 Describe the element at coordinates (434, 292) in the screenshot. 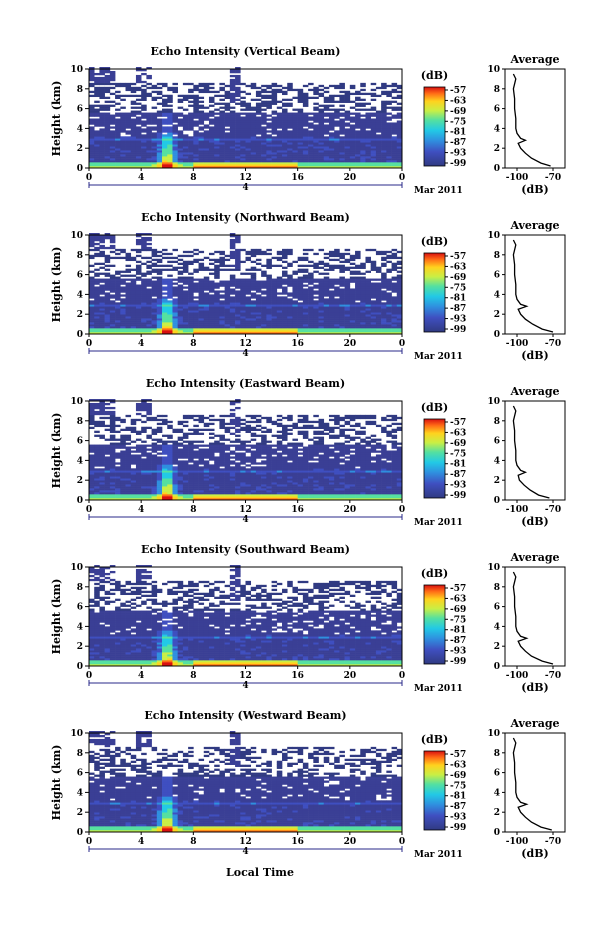

I see `colorbar` at that location.